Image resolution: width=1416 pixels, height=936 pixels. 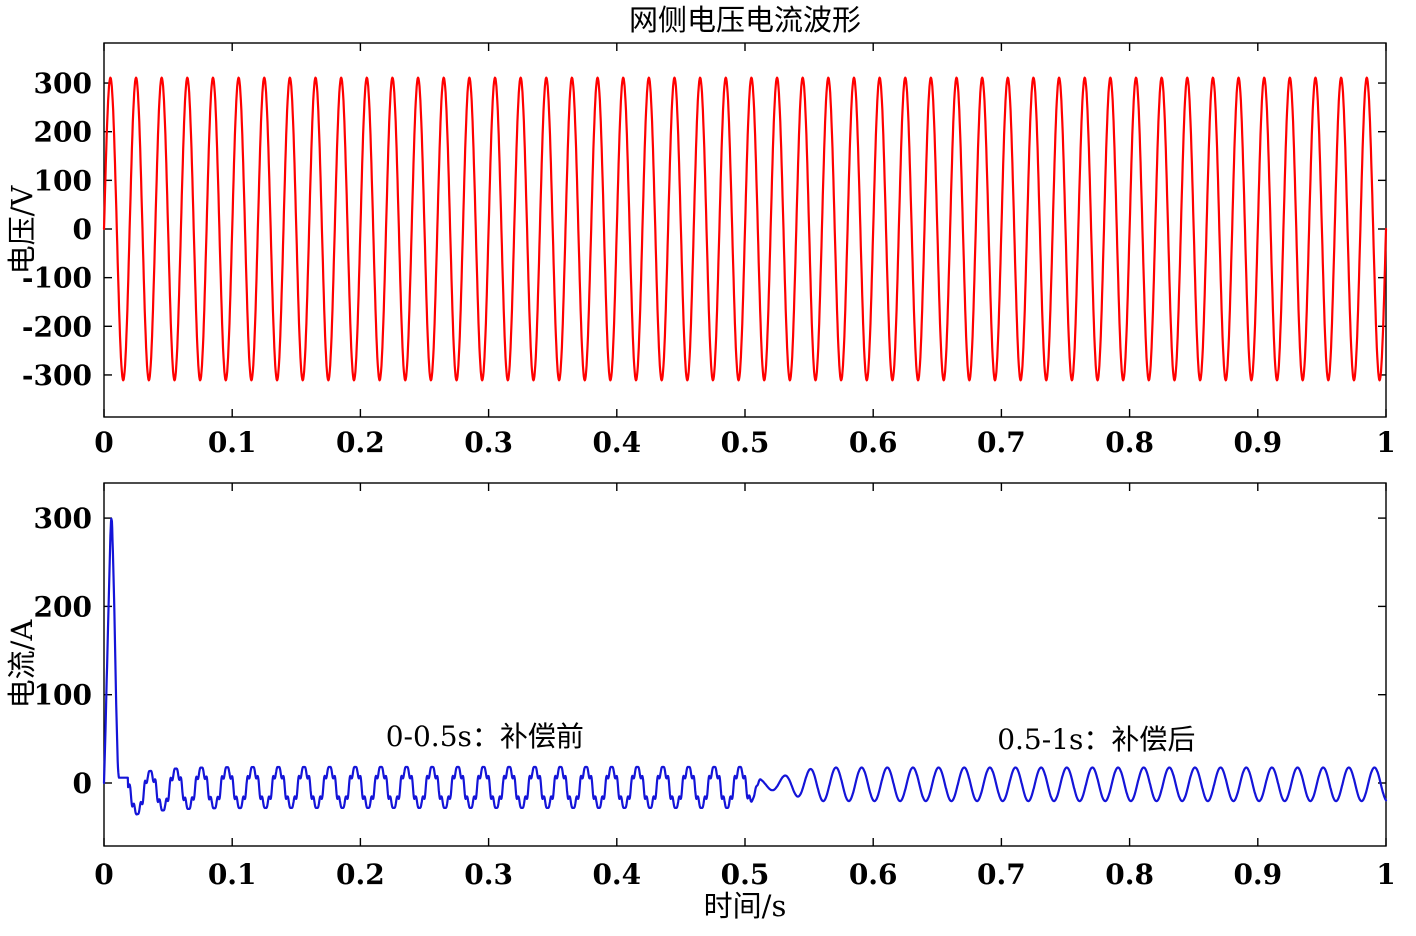 What do you see at coordinates (57, 326) in the screenshot?
I see `y-tick-label: -200` at bounding box center [57, 326].